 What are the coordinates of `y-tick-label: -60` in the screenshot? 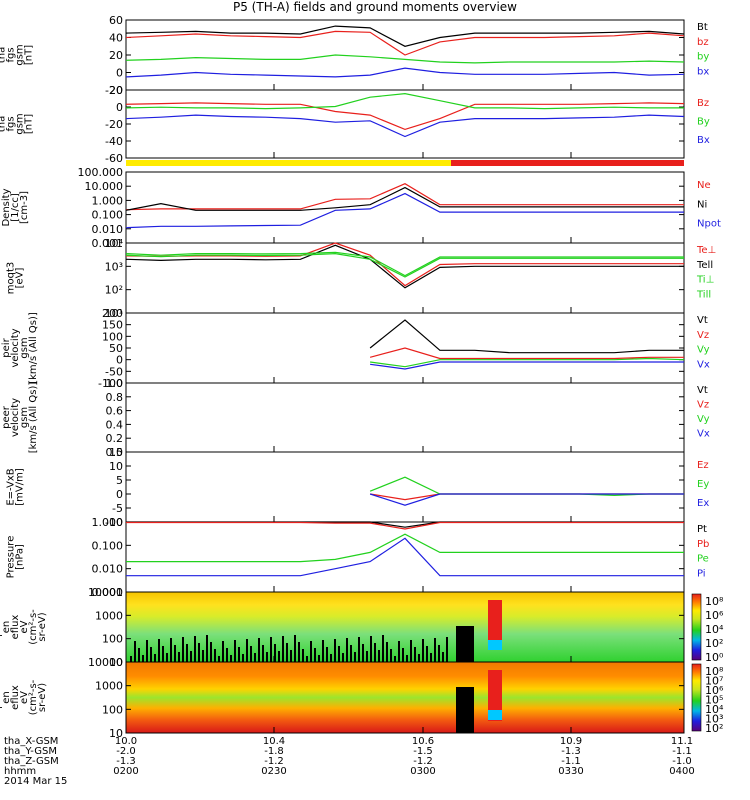 It's located at (114, 158).